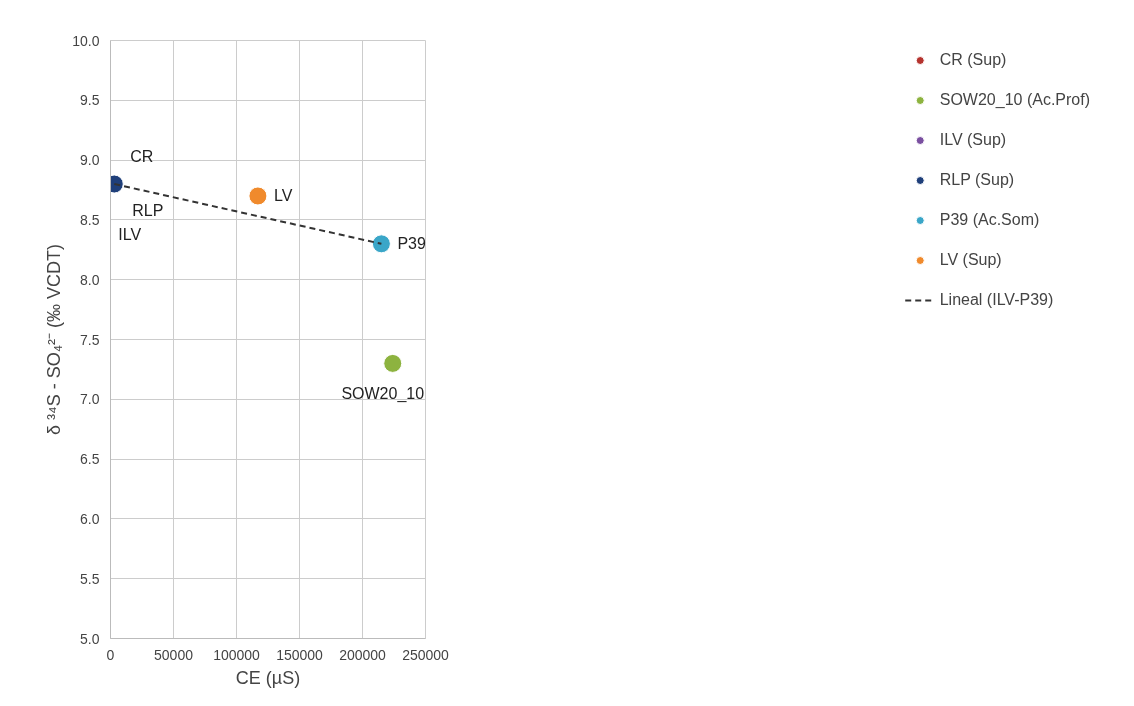 This screenshot has width=1134, height=706. I want to click on y-tick-label: 6.0, so click(90, 518).